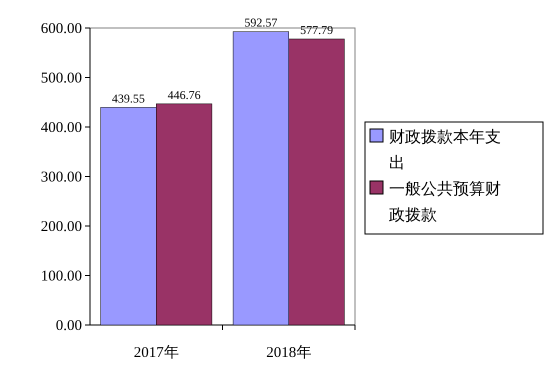 Image resolution: width=545 pixels, height=381 pixels. What do you see at coordinates (261, 23) in the screenshot?
I see `data-label: 592.57` at bounding box center [261, 23].